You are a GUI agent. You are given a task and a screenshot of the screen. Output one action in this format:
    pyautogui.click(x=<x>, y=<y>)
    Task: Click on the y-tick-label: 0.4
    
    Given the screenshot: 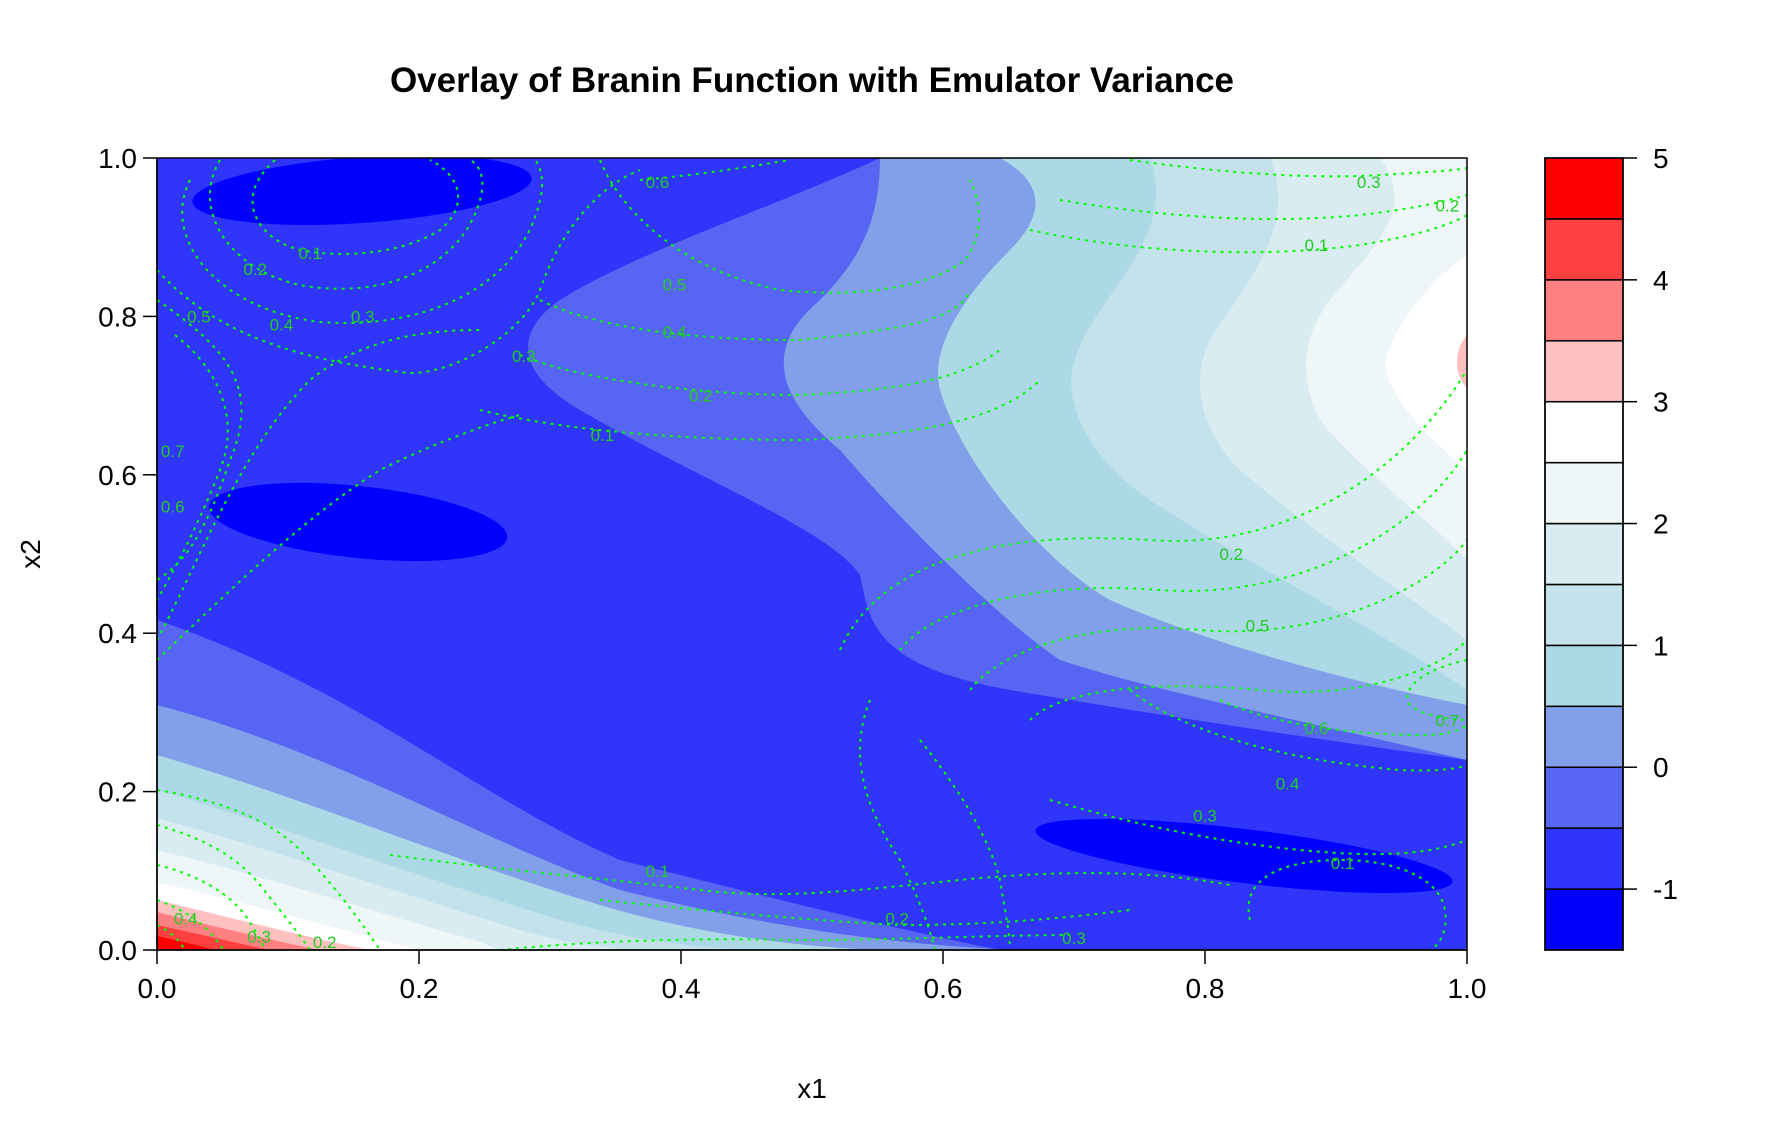 What is the action you would take?
    pyautogui.click(x=117, y=633)
    